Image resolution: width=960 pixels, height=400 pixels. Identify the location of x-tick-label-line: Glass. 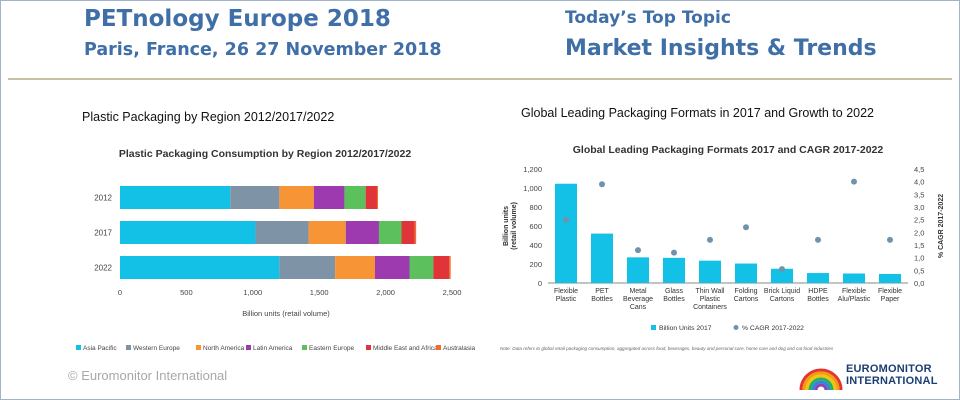
(674, 291).